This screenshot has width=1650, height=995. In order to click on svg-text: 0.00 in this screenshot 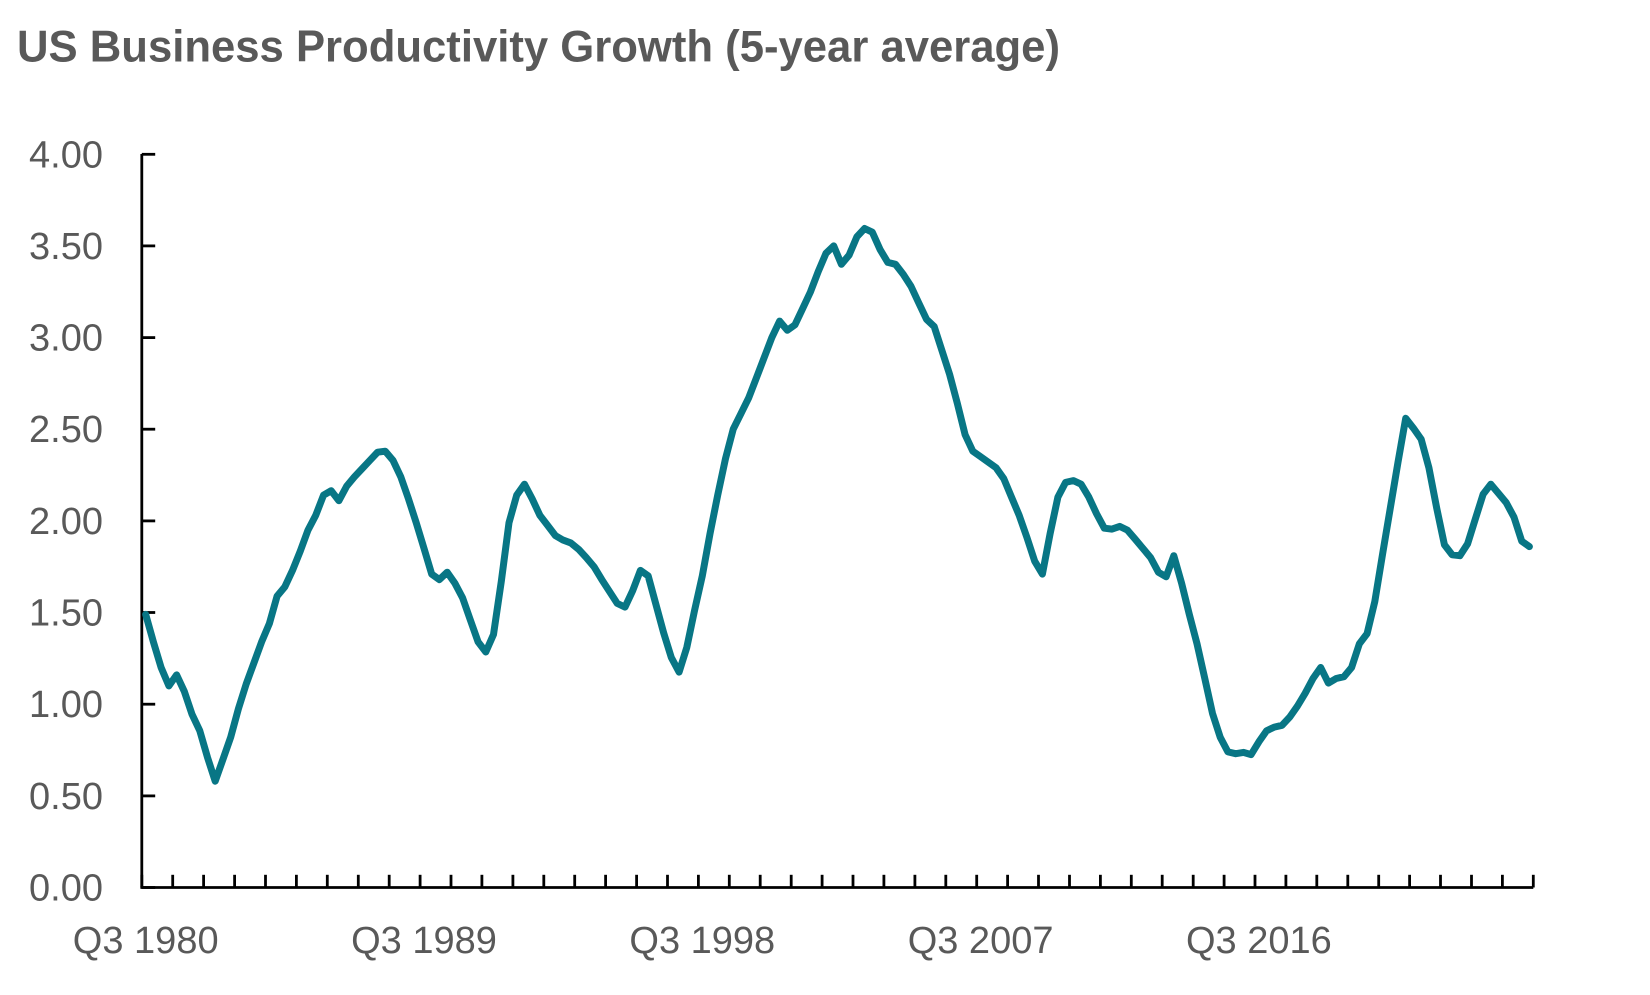, I will do `click(66, 889)`.